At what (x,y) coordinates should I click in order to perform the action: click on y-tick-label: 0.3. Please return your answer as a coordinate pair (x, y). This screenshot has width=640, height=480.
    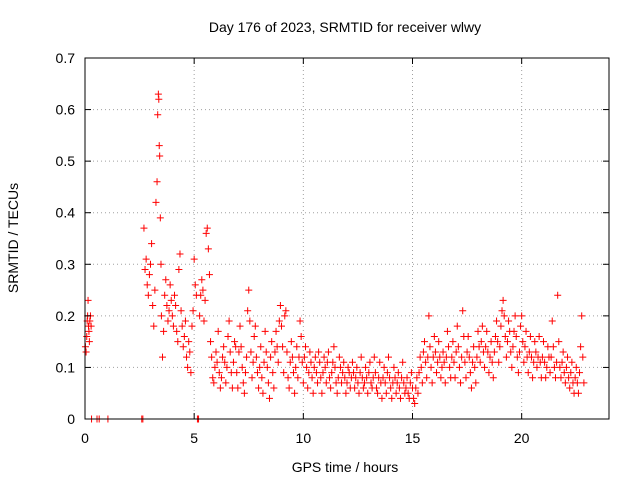
    Looking at the image, I should click on (66, 264).